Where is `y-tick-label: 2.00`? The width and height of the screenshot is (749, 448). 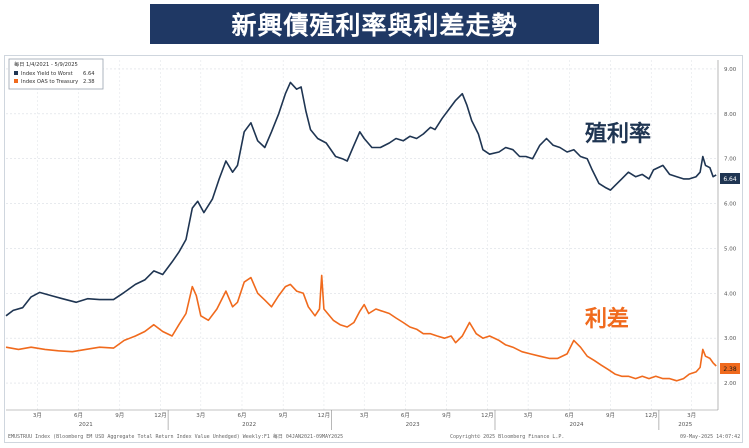
y-tick-label: 2.00 is located at coordinates (730, 384).